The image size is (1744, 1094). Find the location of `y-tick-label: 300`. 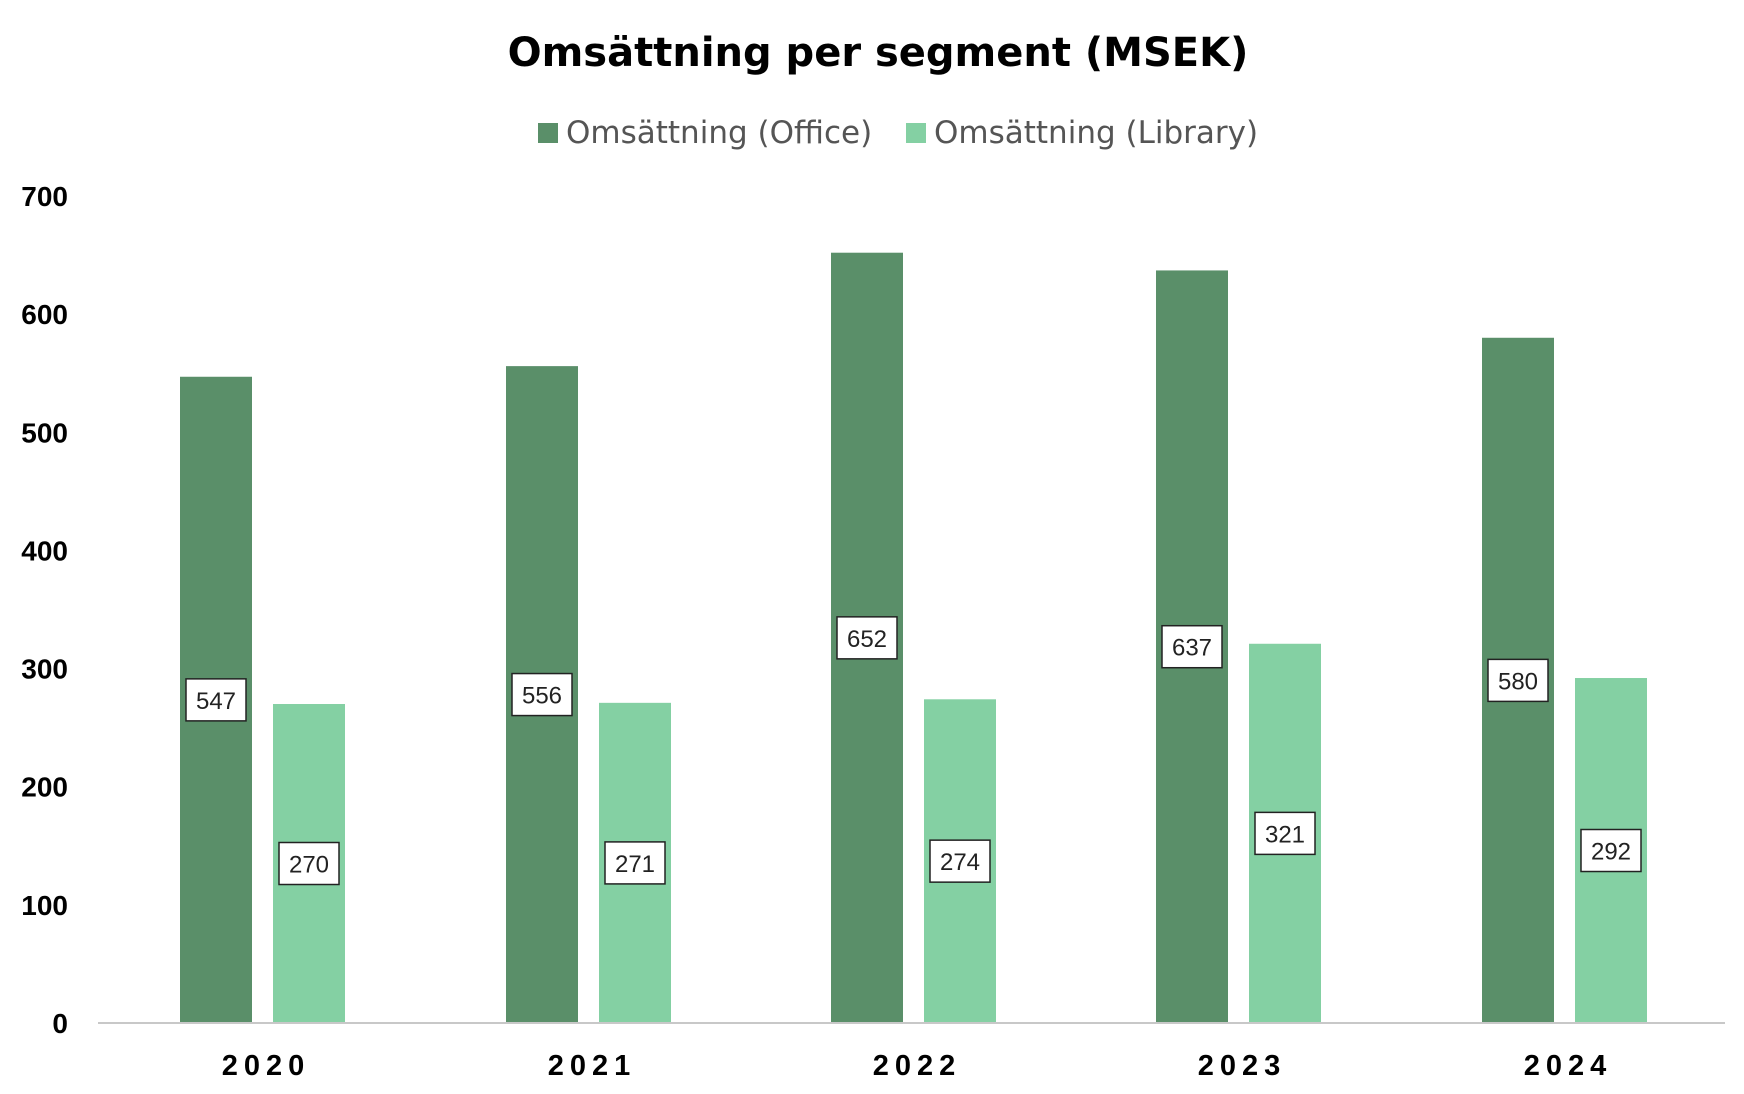

y-tick-label: 300 is located at coordinates (44, 669).